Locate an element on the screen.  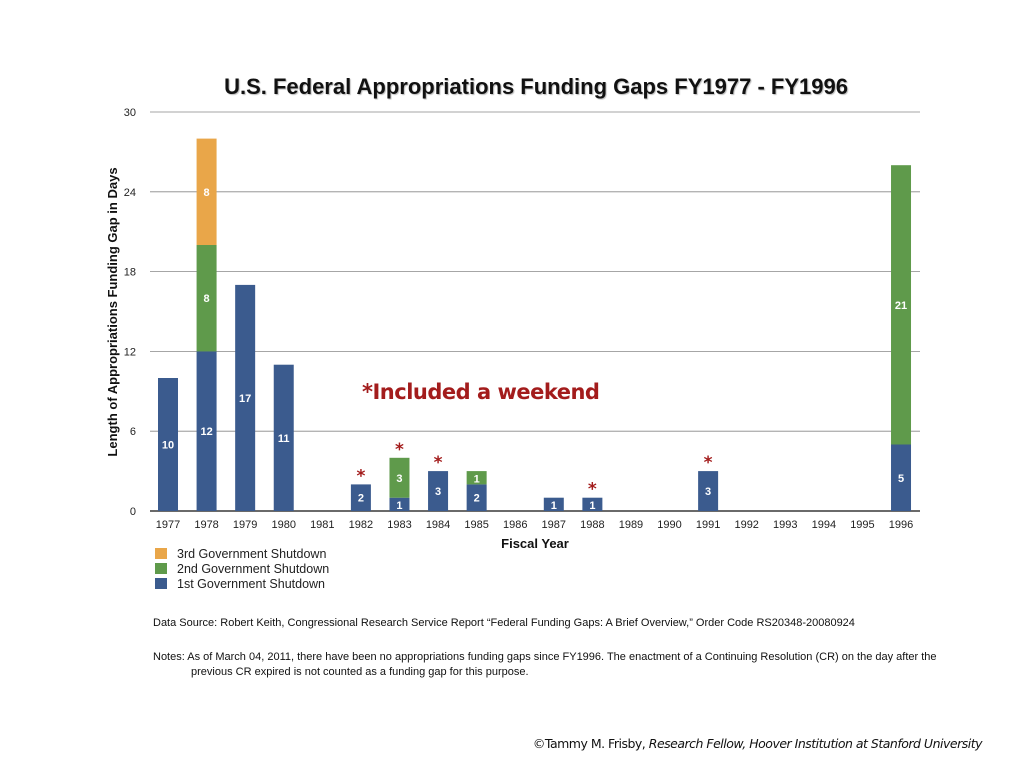
data-label: 17 is located at coordinates (245, 399).